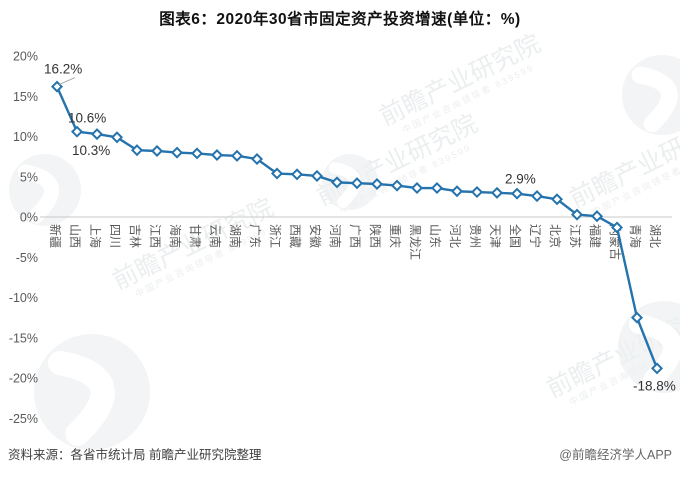 Image resolution: width=680 pixels, height=477 pixels. What do you see at coordinates (555, 236) in the screenshot?
I see `x-axis-label: 北京` at bounding box center [555, 236].